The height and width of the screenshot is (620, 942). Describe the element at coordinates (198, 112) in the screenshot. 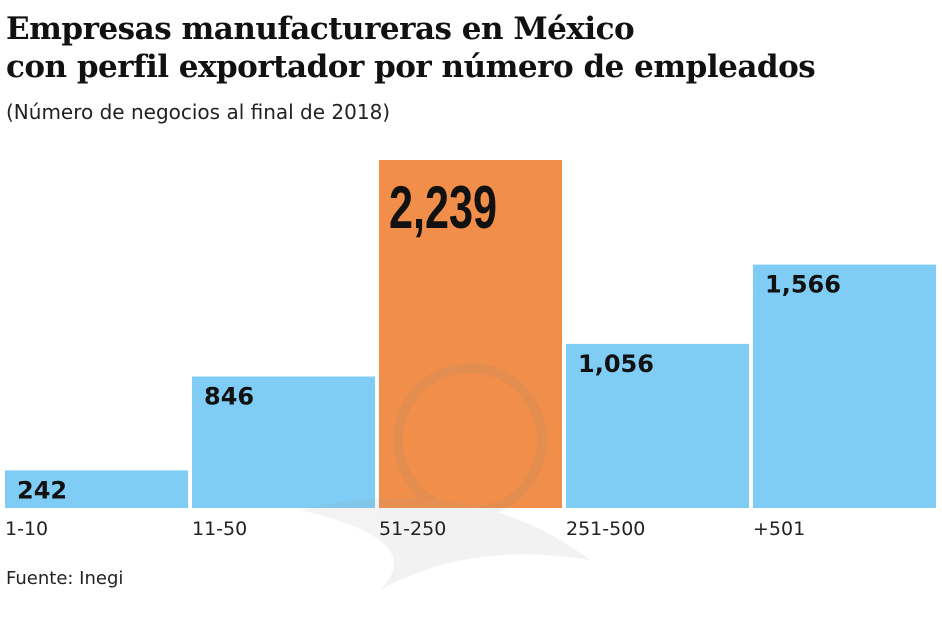

I see `chart-subtitle: (Número de negocios al final de 2018)` at that location.